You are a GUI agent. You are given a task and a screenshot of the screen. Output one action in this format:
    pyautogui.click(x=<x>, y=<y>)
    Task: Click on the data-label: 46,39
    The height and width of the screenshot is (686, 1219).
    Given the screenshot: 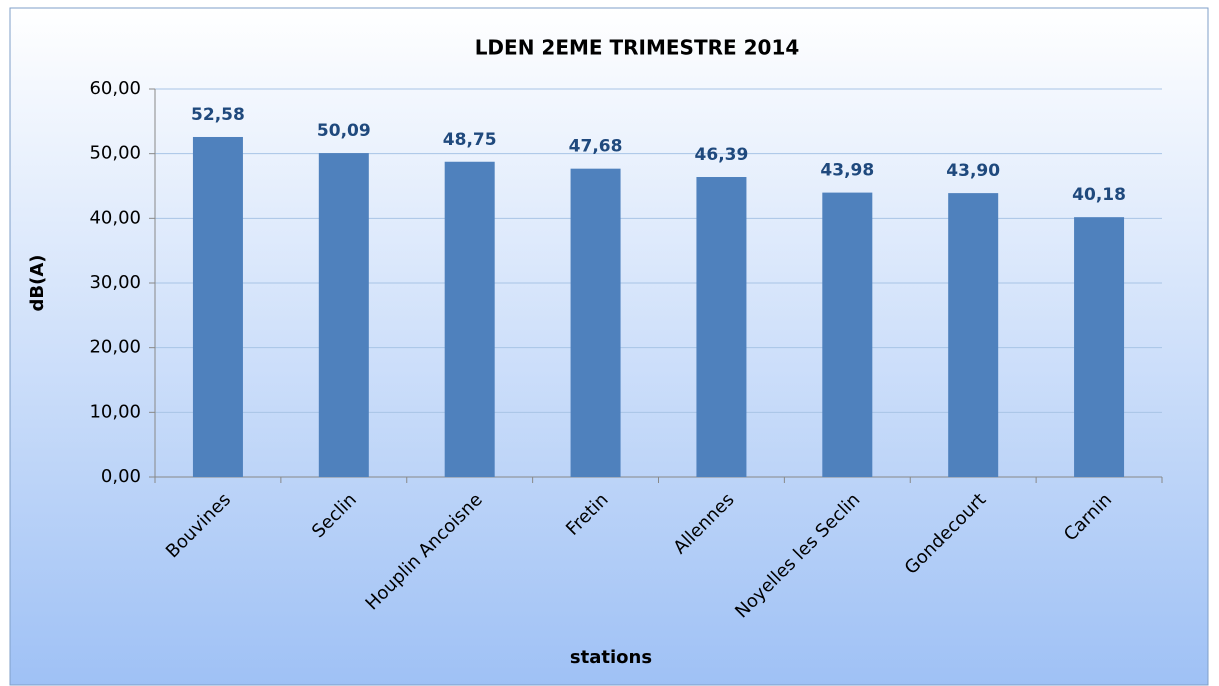 What is the action you would take?
    pyautogui.click(x=722, y=155)
    